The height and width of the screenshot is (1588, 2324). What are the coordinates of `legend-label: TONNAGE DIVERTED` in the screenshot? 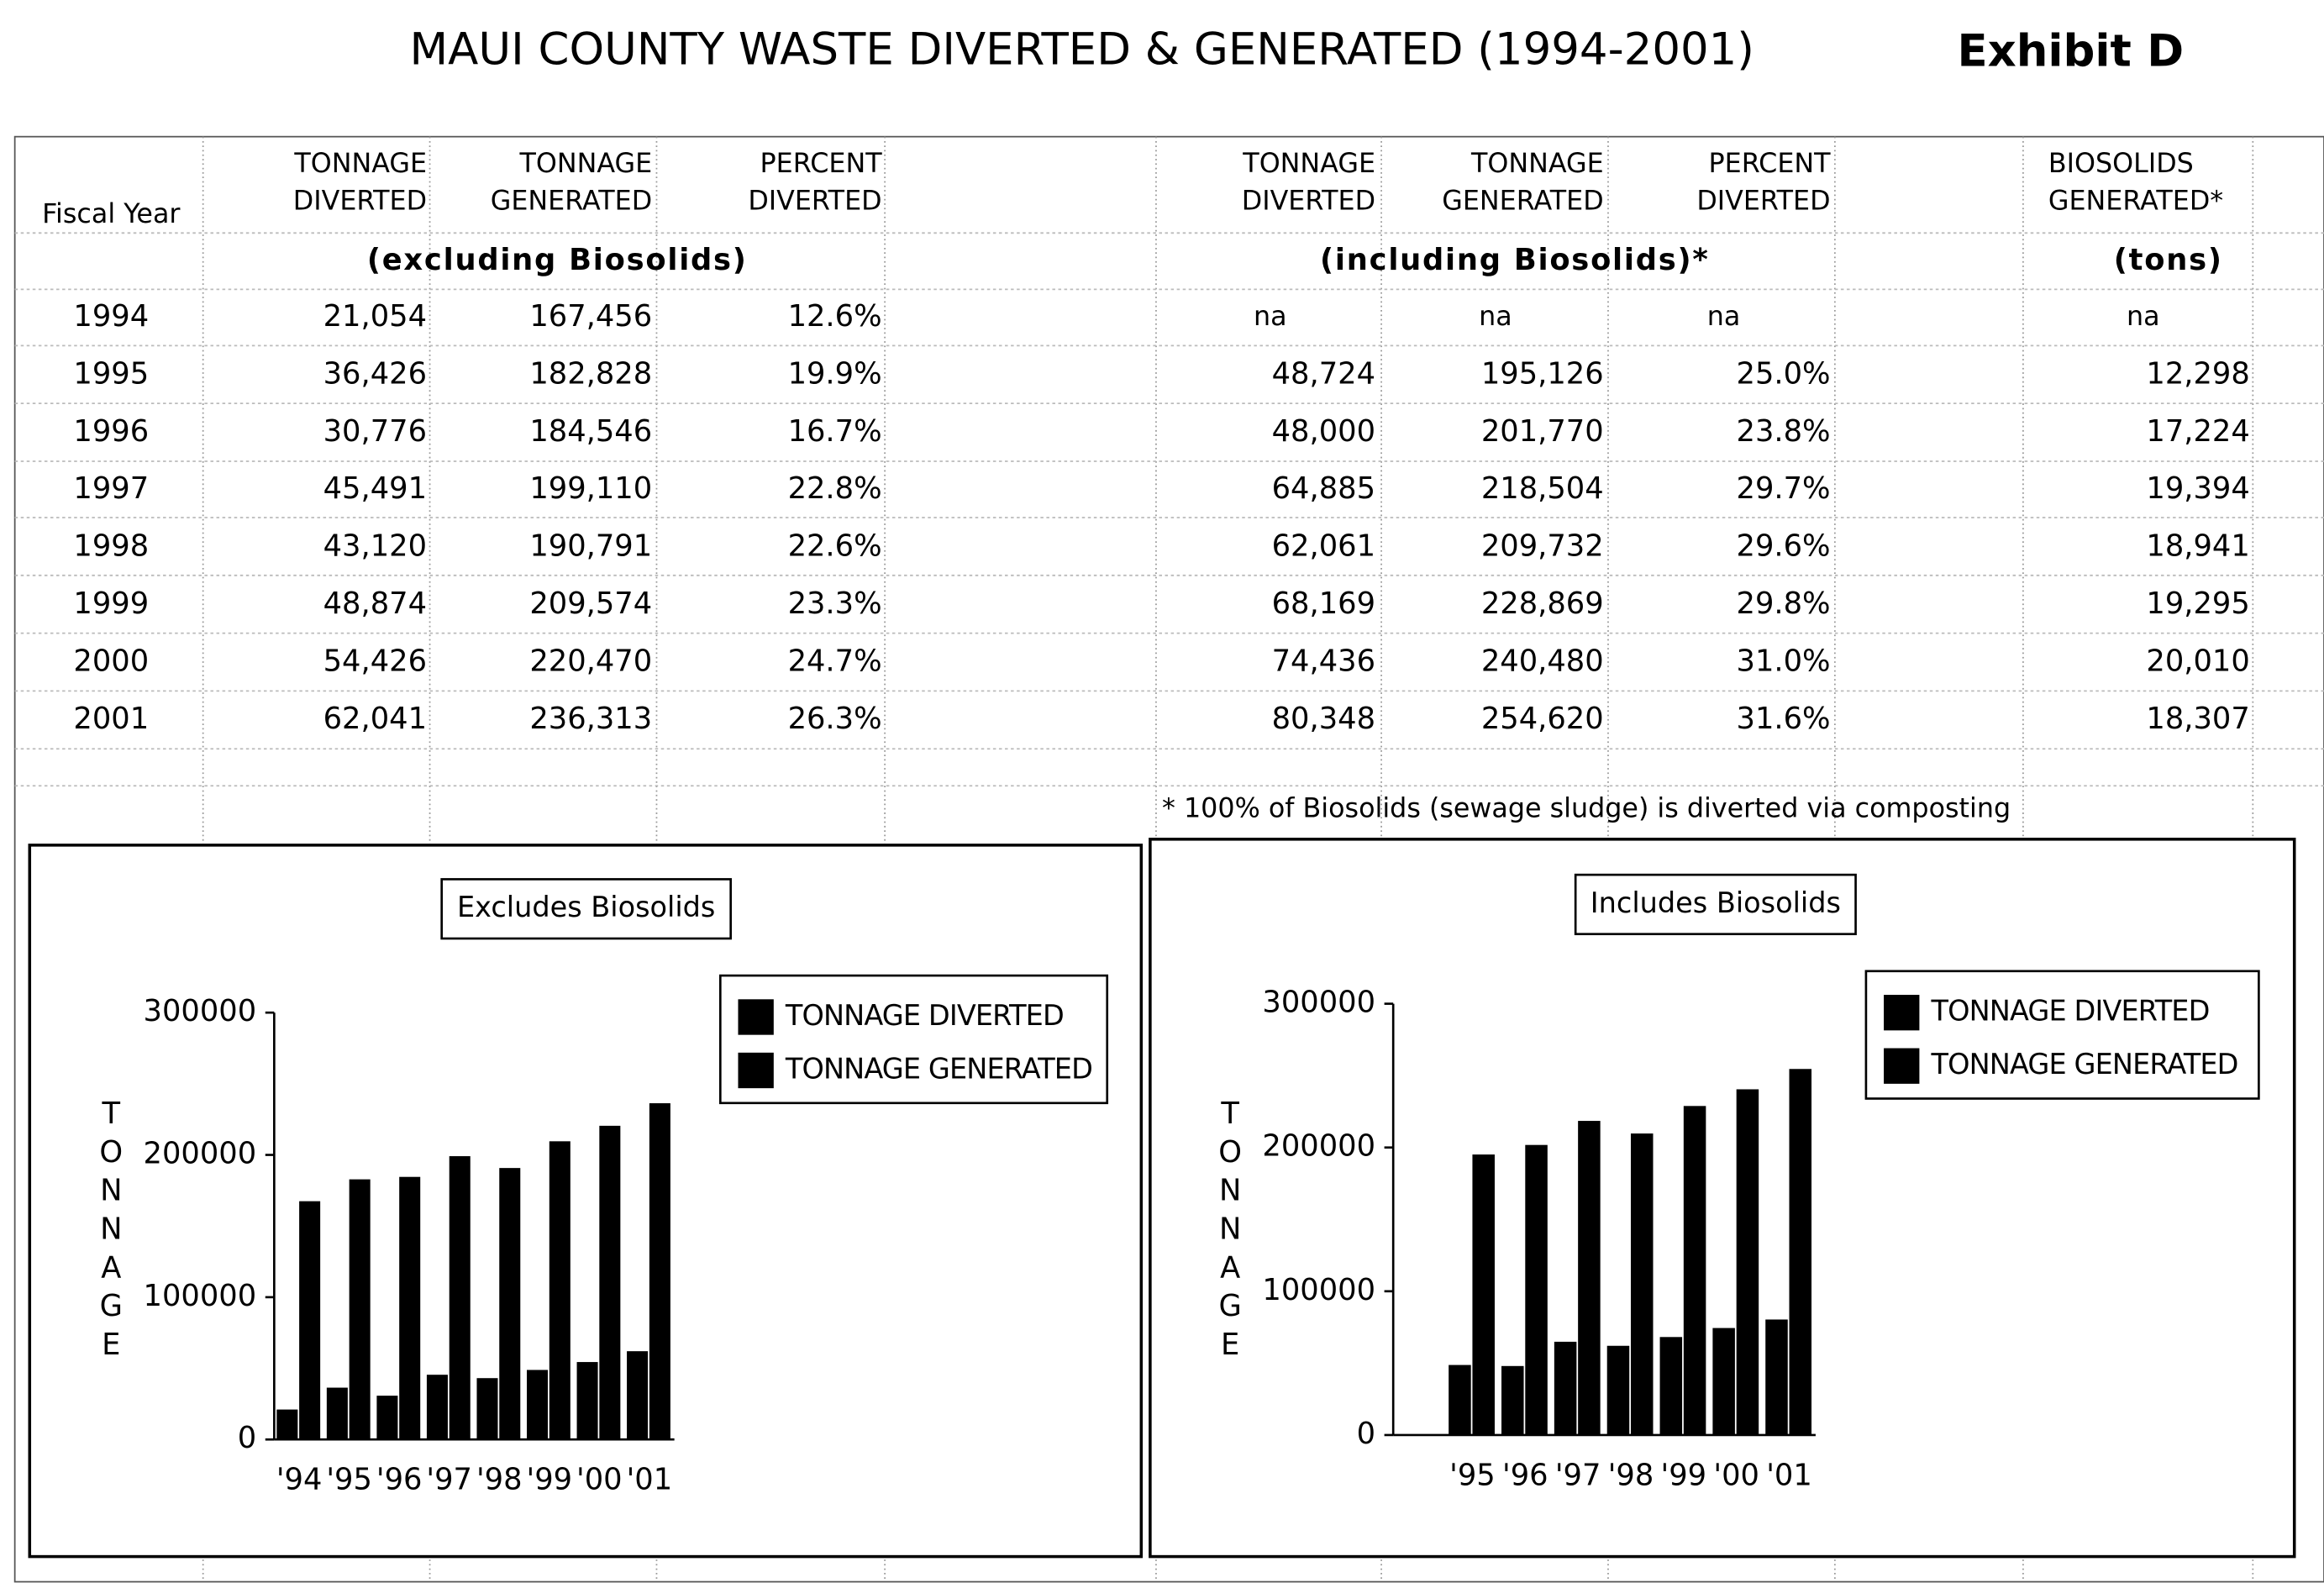 It's located at (2070, 1011).